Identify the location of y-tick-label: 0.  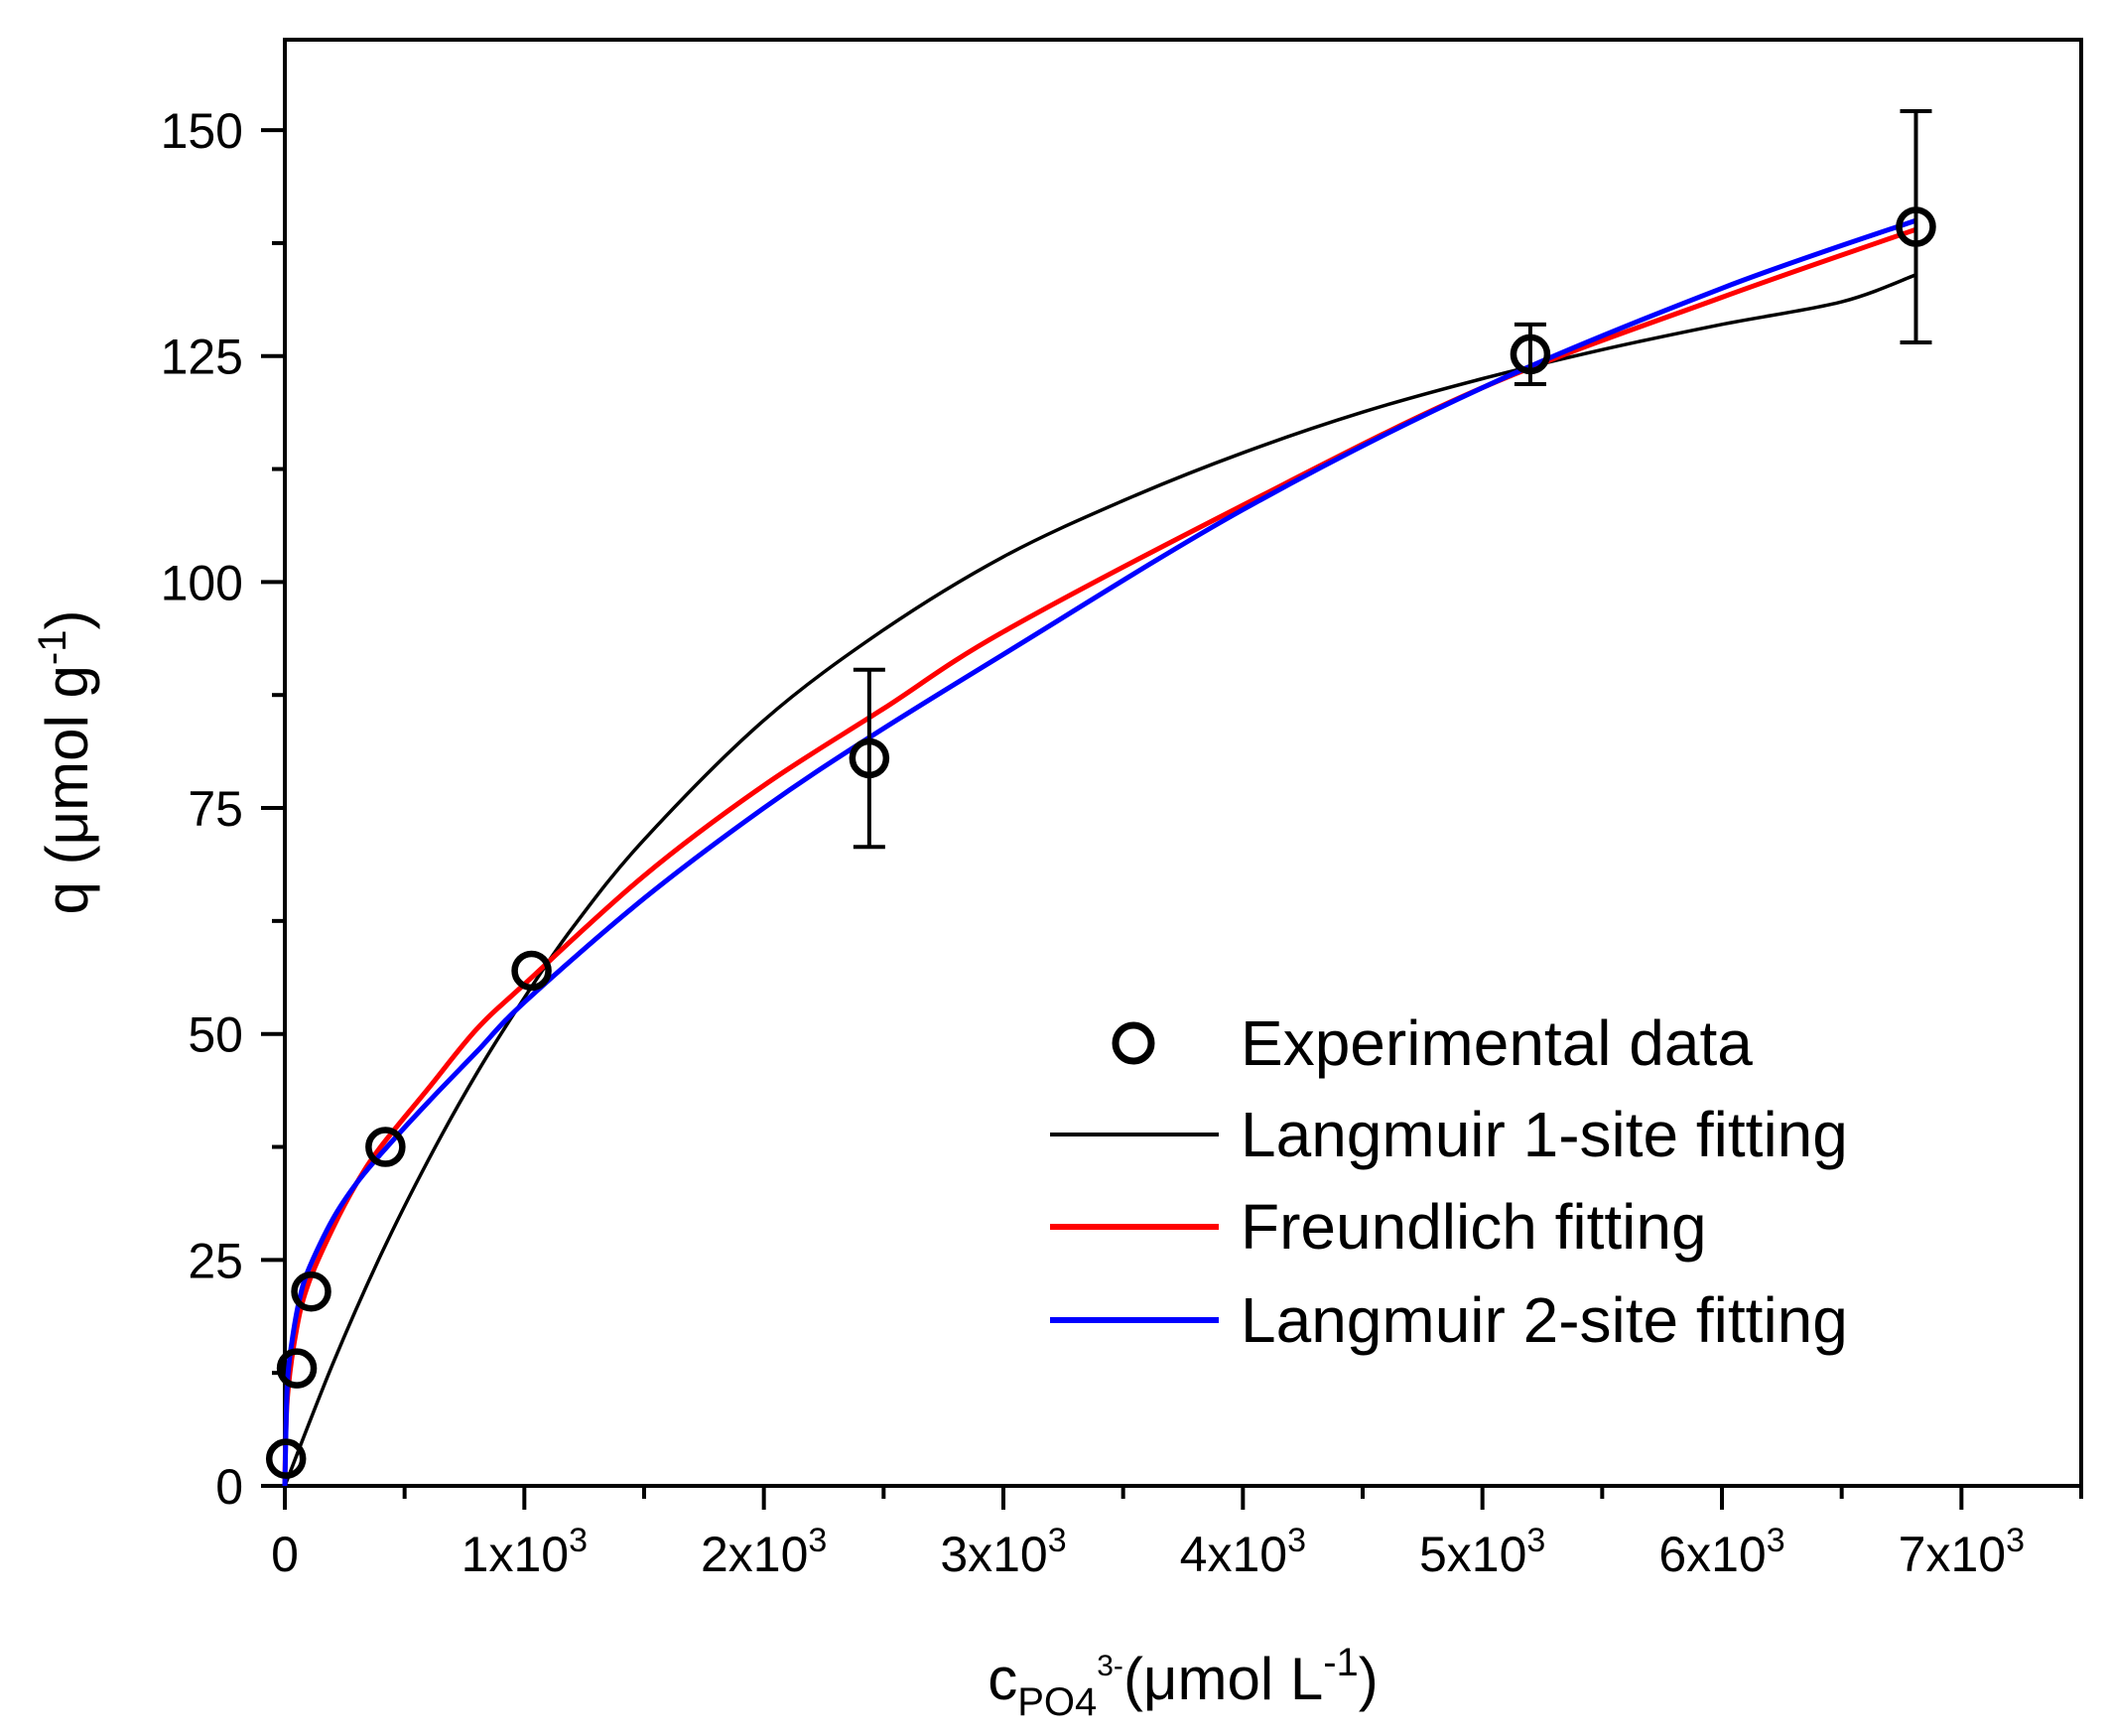
(229, 1487).